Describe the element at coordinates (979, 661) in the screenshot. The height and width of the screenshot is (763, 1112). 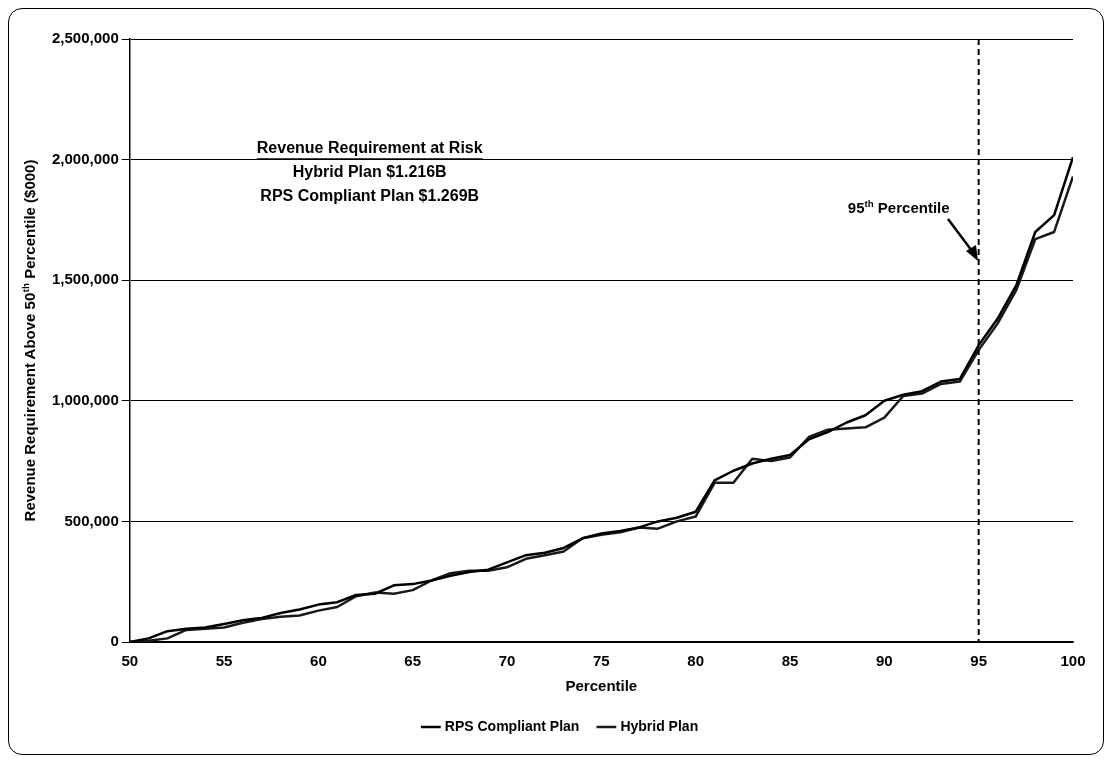
I see `x-tick-label: 95` at that location.